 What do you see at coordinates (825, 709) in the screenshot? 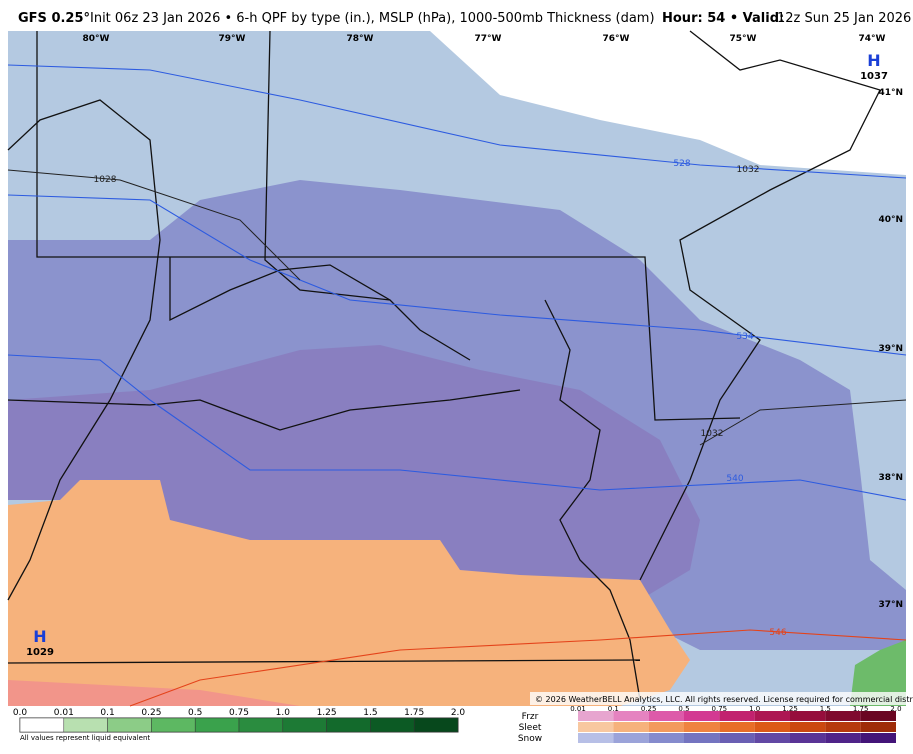
I see `ptype-tick: 1.5` at bounding box center [825, 709].